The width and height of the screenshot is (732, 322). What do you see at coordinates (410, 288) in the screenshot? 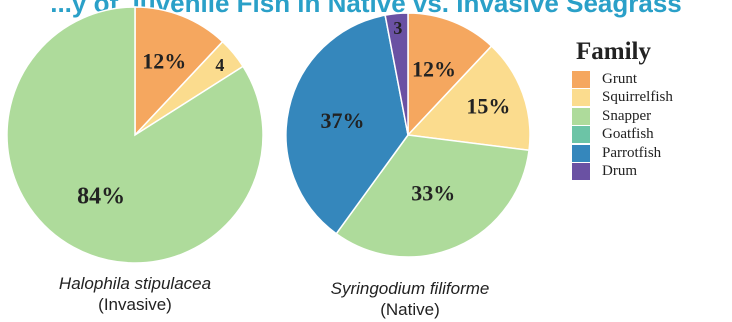
I see `caption-native-species: Syringodium filiforme` at bounding box center [410, 288].